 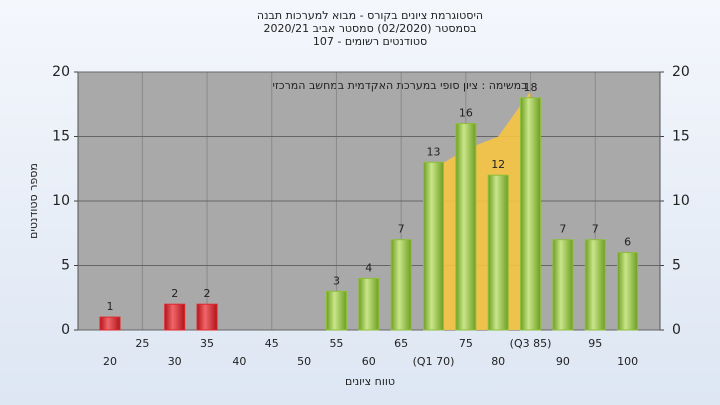 What do you see at coordinates (110, 306) in the screenshot?
I see `data-label: 1` at bounding box center [110, 306].